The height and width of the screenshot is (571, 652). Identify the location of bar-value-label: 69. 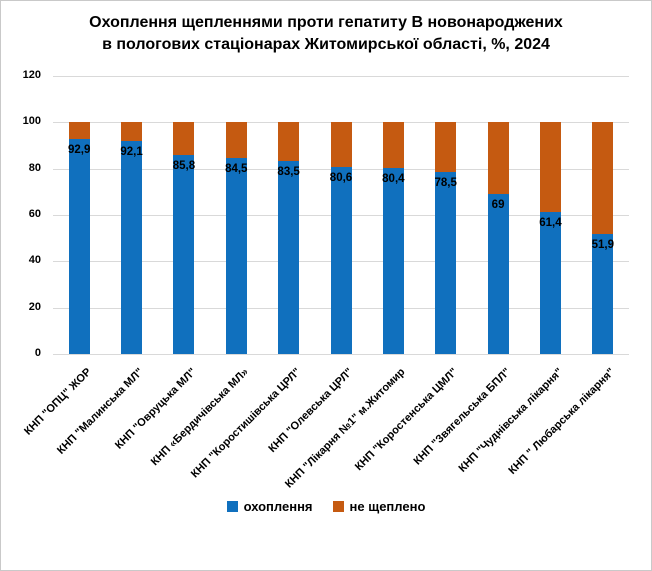
(498, 205).